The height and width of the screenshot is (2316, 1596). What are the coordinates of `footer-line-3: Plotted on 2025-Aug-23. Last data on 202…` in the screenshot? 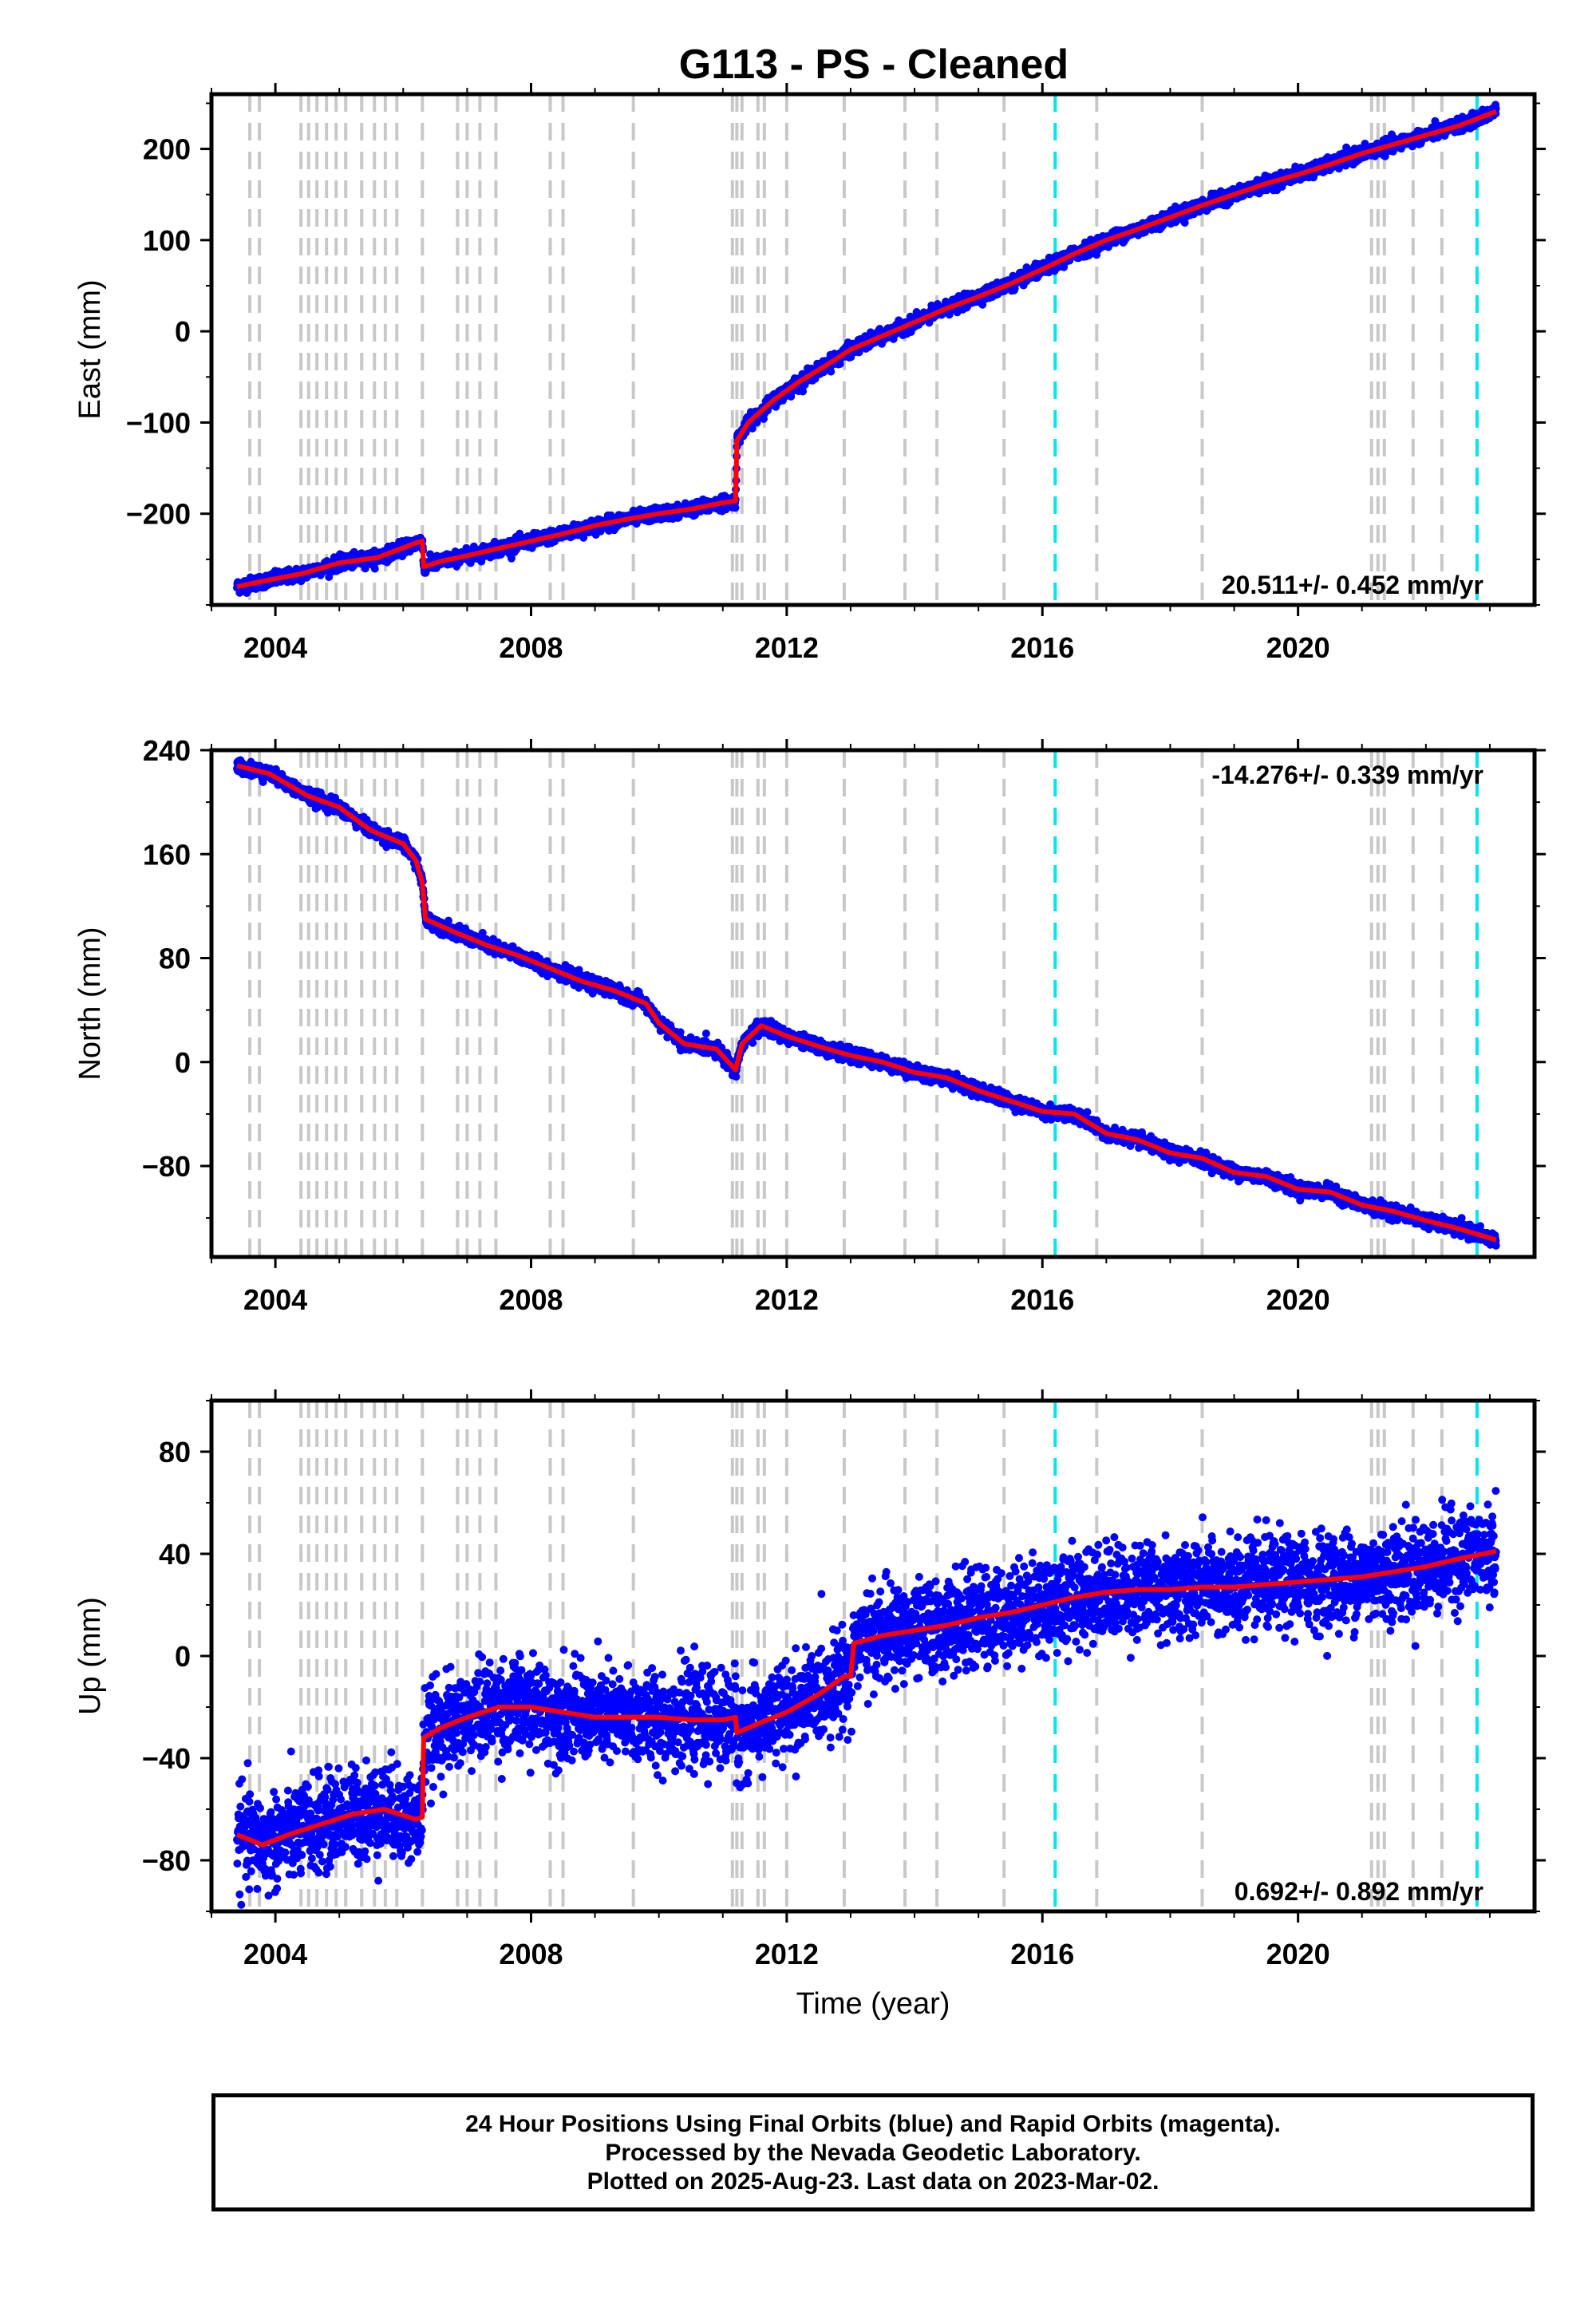 It's located at (873, 2181).